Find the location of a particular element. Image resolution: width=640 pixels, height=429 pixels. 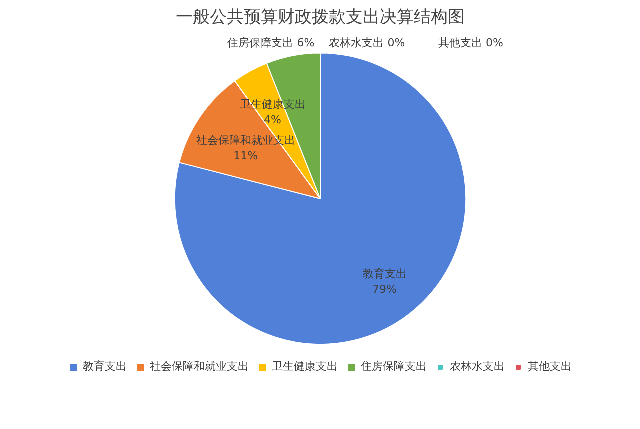

category-label: 农林水支出 0% is located at coordinates (367, 43).